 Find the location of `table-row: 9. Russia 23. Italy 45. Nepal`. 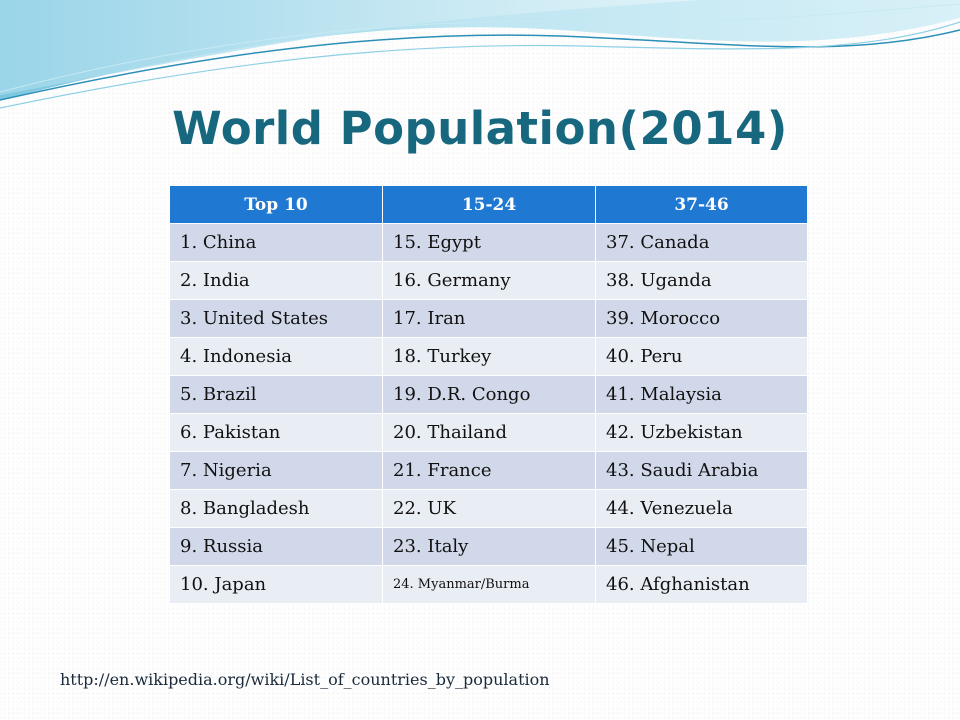

table-row: 9. Russia 23. Italy 45. Nepal is located at coordinates (488, 546).